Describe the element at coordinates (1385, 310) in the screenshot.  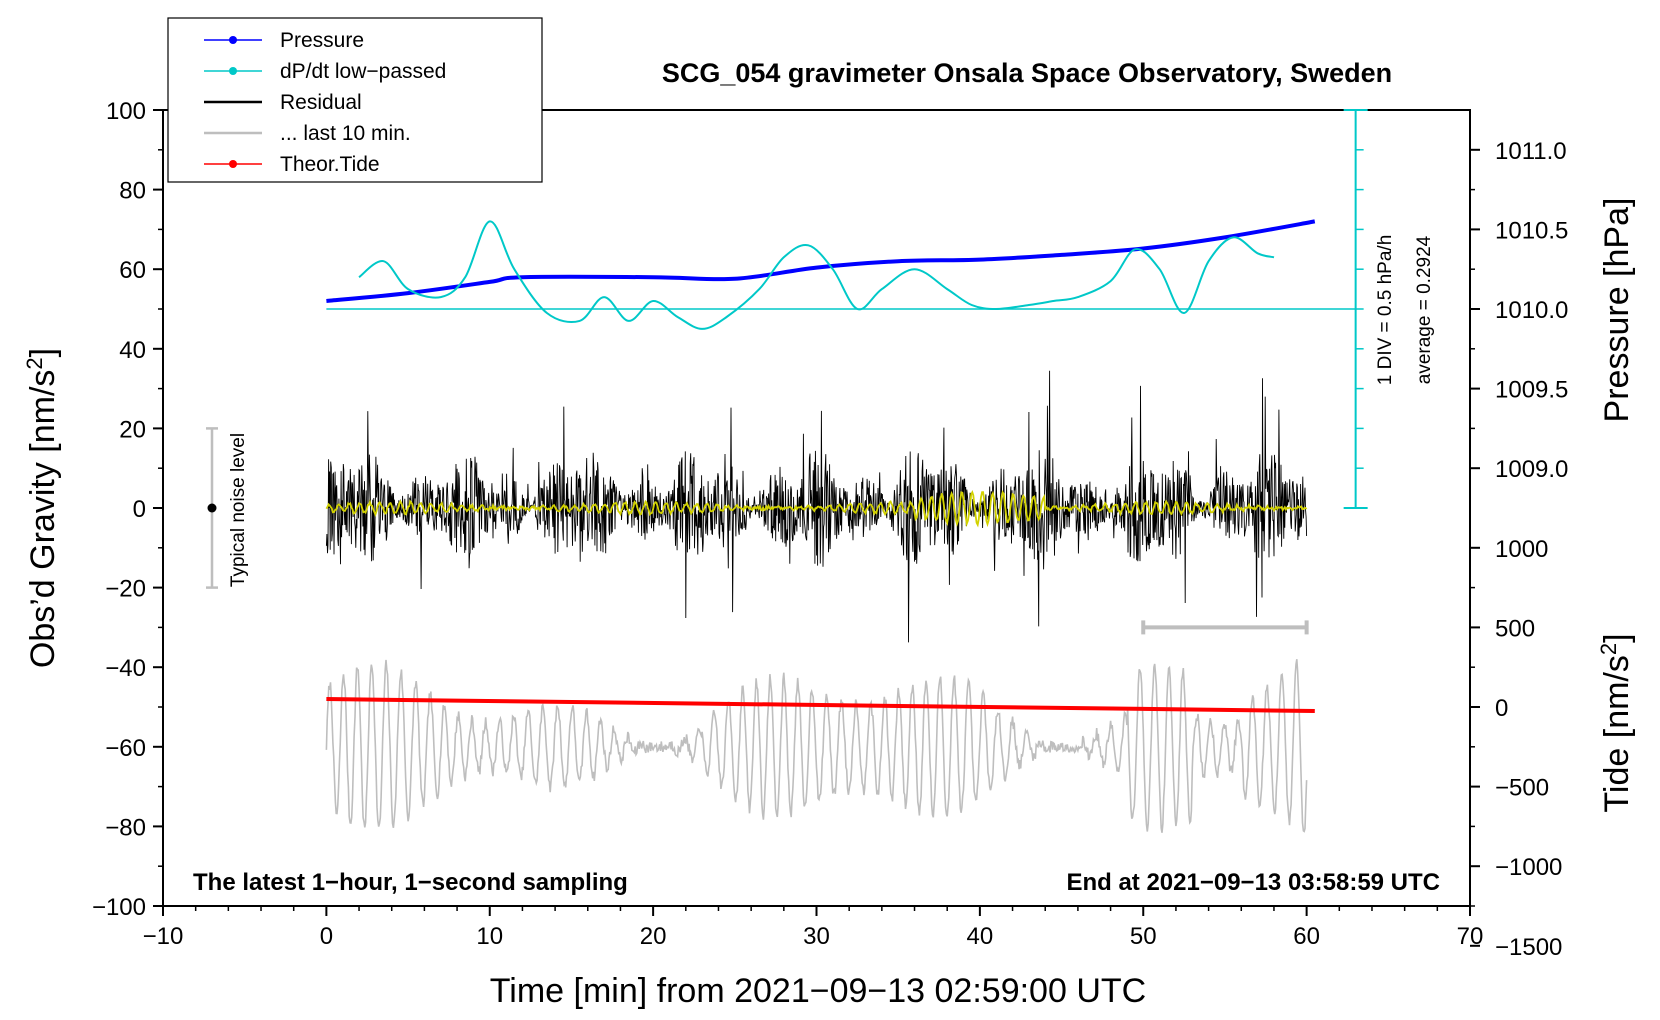
I see `div-scale-label: 1 DIV = 0.5 hPa/h` at that location.